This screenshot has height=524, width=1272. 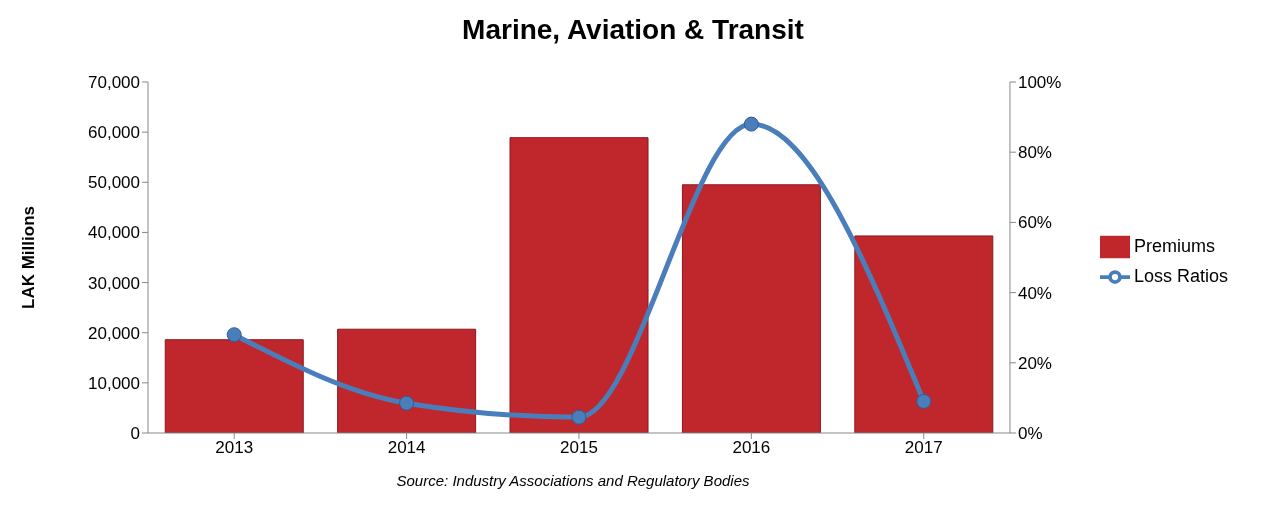 I want to click on x-tick-label: 2016, so click(x=751, y=448).